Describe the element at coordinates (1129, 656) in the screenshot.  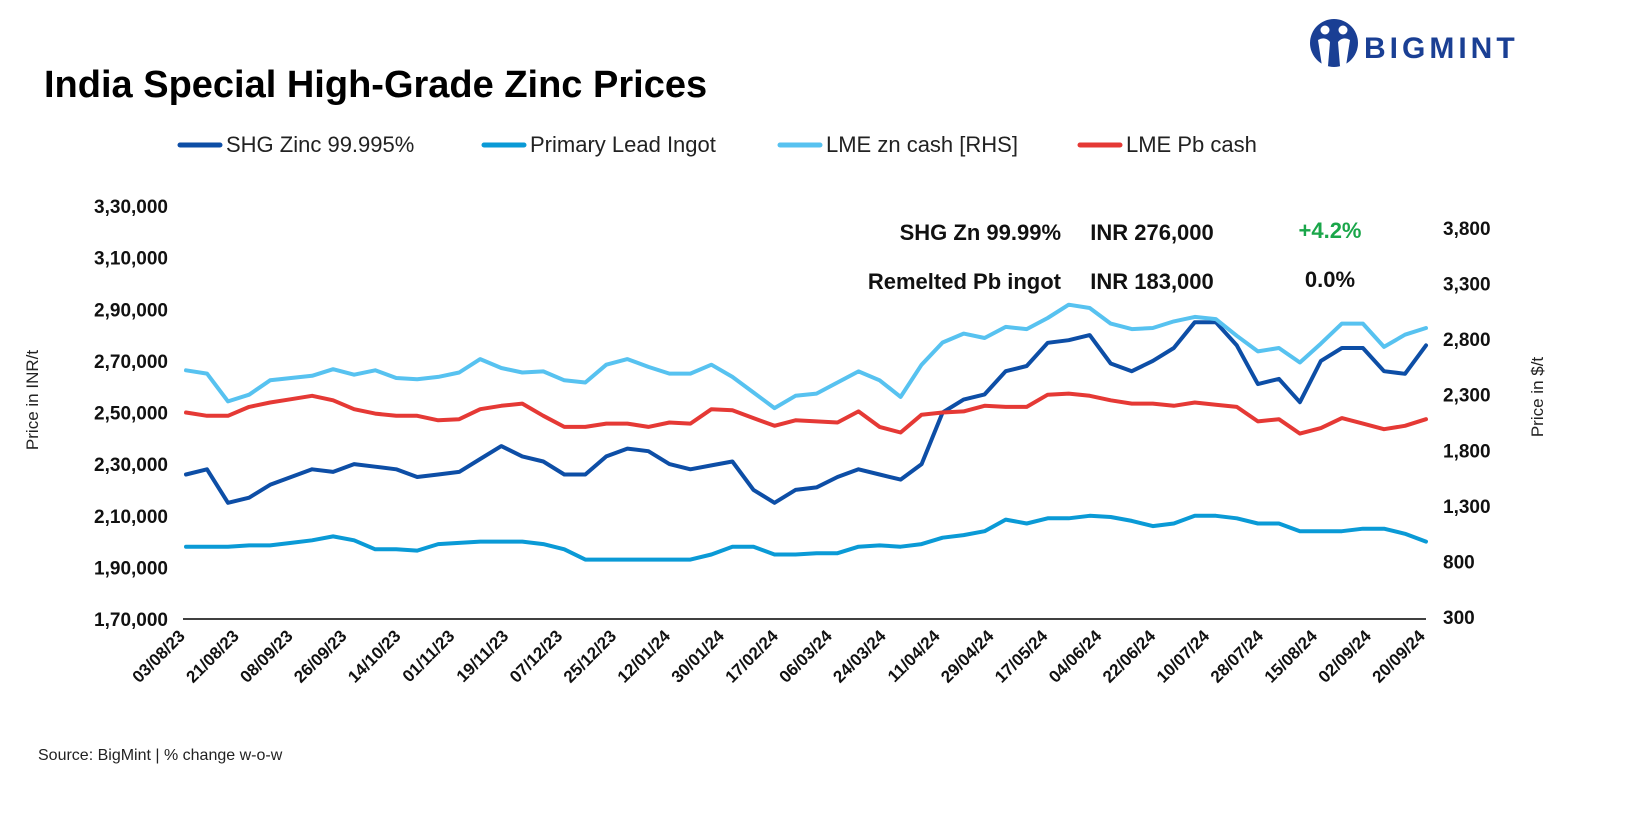
I see `x-tick-label: 22/06/24` at that location.